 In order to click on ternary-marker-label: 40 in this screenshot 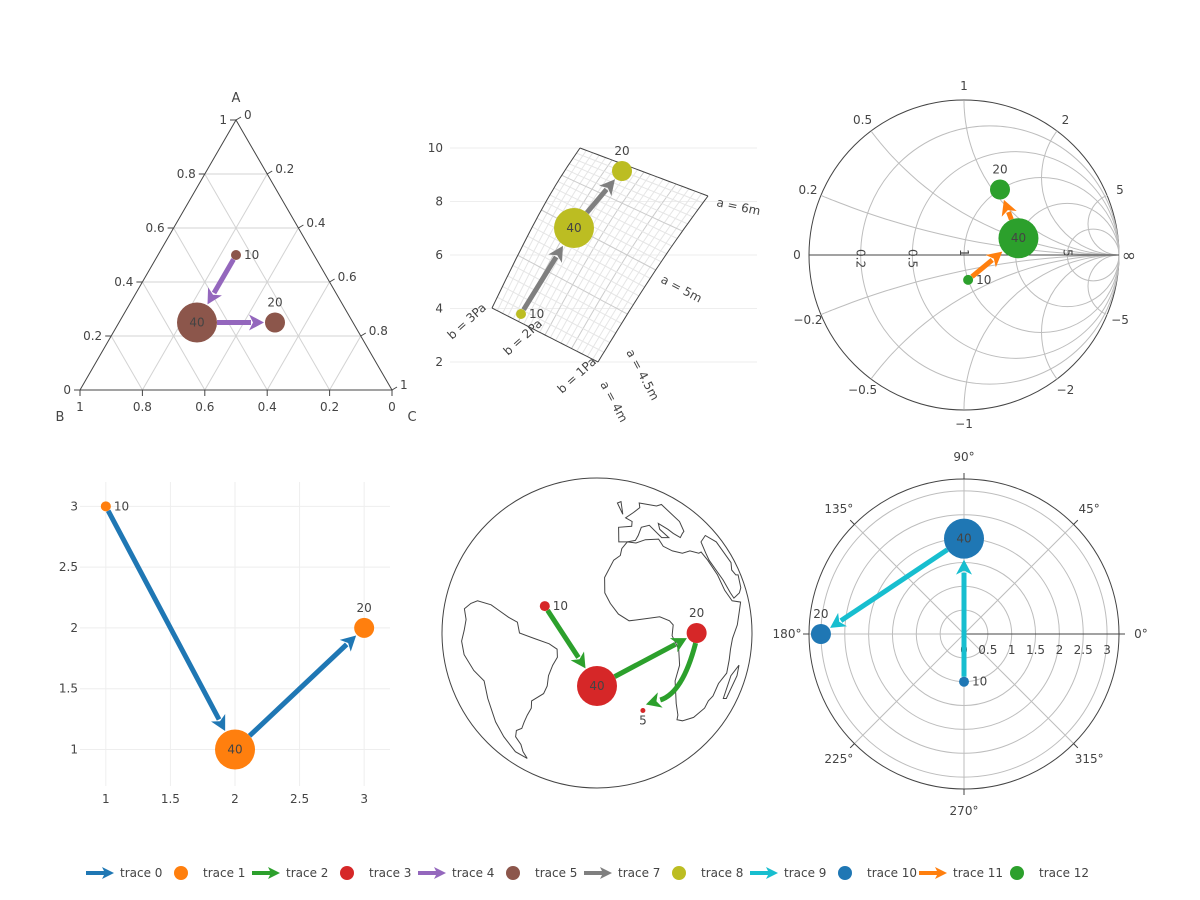, I will do `click(196, 323)`.